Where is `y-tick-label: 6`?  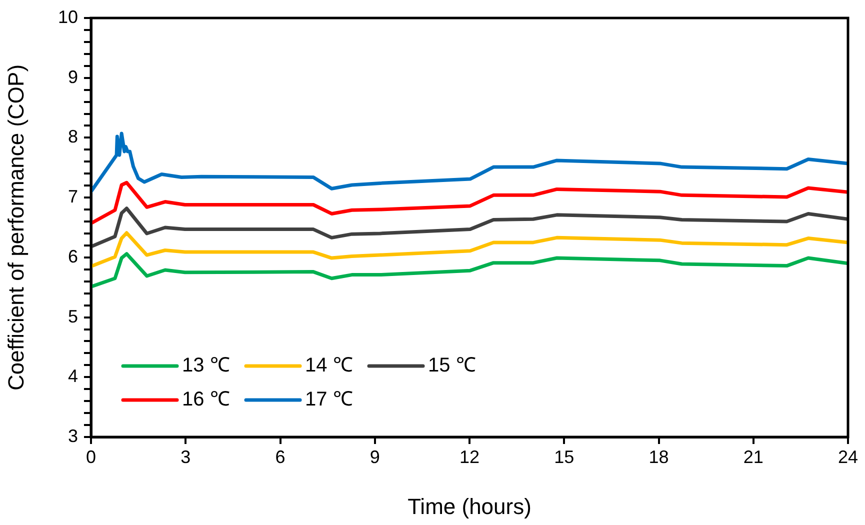 y-tick-label: 6 is located at coordinates (73, 256).